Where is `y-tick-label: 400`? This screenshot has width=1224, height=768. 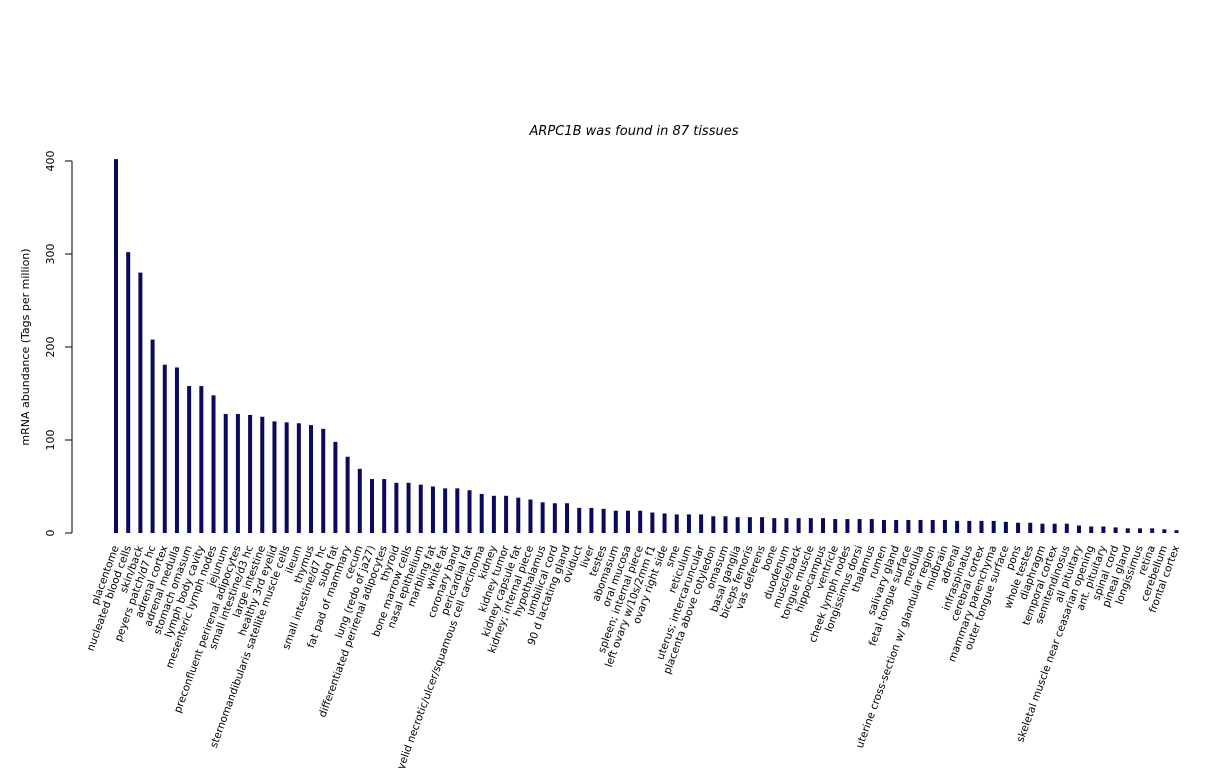
y-tick-label: 400 is located at coordinates (50, 161).